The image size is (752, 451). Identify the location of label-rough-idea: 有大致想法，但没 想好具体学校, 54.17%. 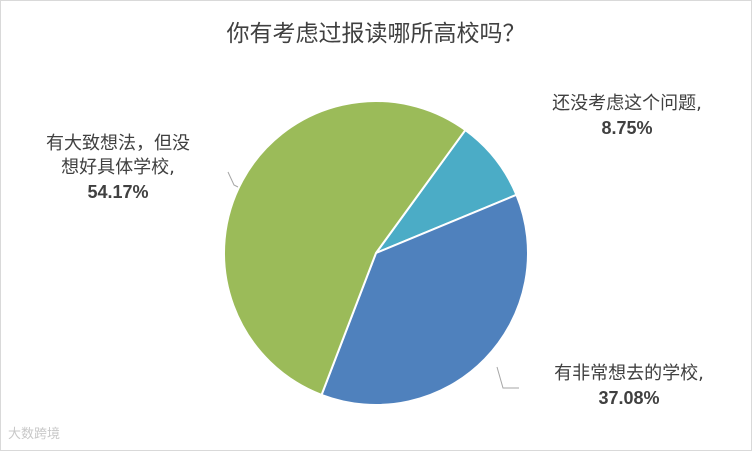
(118, 168).